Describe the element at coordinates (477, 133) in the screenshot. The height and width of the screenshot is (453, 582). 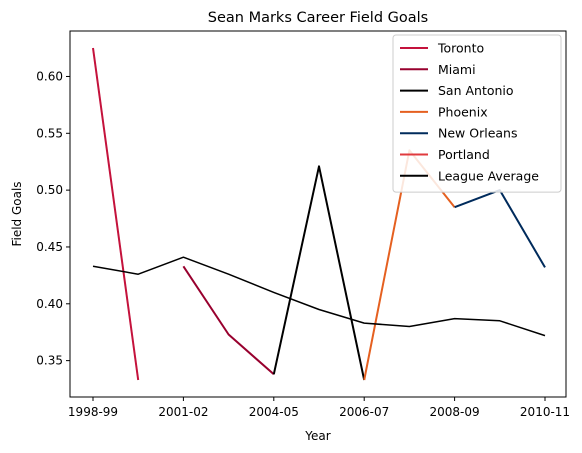
I see `legend-label: New Orleans` at that location.